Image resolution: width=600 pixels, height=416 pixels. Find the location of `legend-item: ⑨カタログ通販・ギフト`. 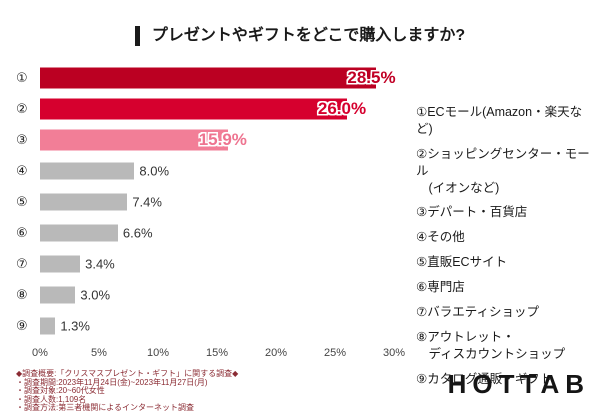

legend-item: ⑨カタログ通販・ギフト is located at coordinates (484, 378).